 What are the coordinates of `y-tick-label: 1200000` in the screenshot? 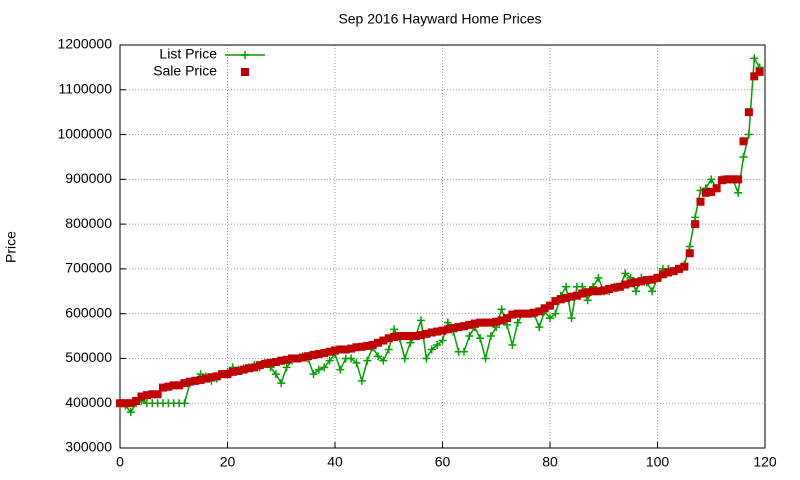 It's located at (84, 44).